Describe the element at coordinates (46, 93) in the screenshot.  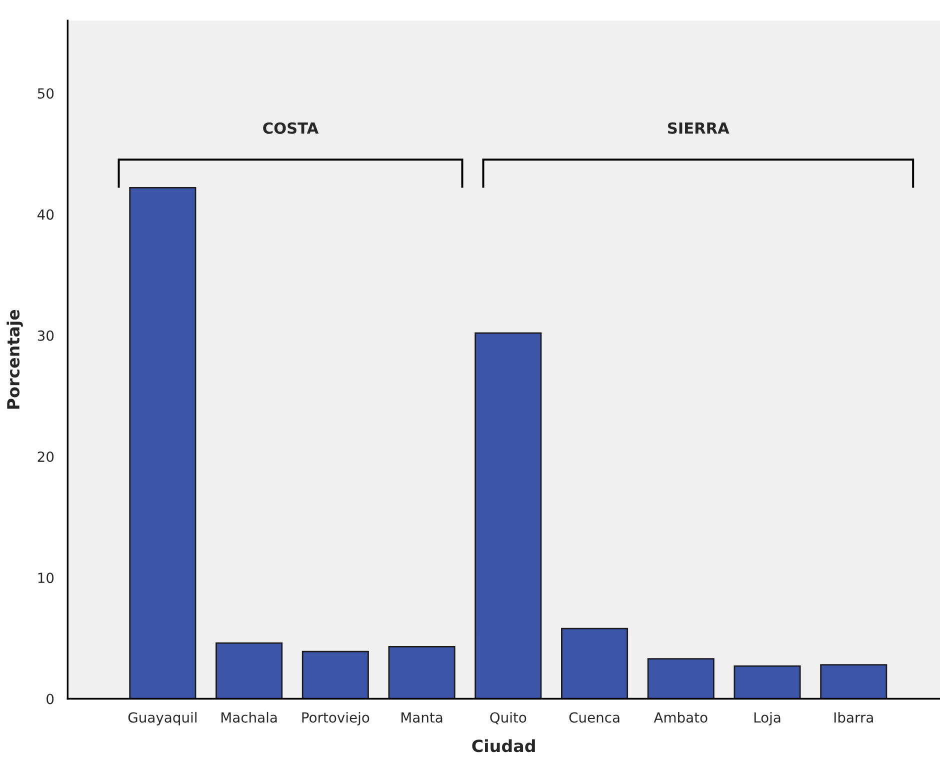
I see `y-tick-label: 50` at that location.